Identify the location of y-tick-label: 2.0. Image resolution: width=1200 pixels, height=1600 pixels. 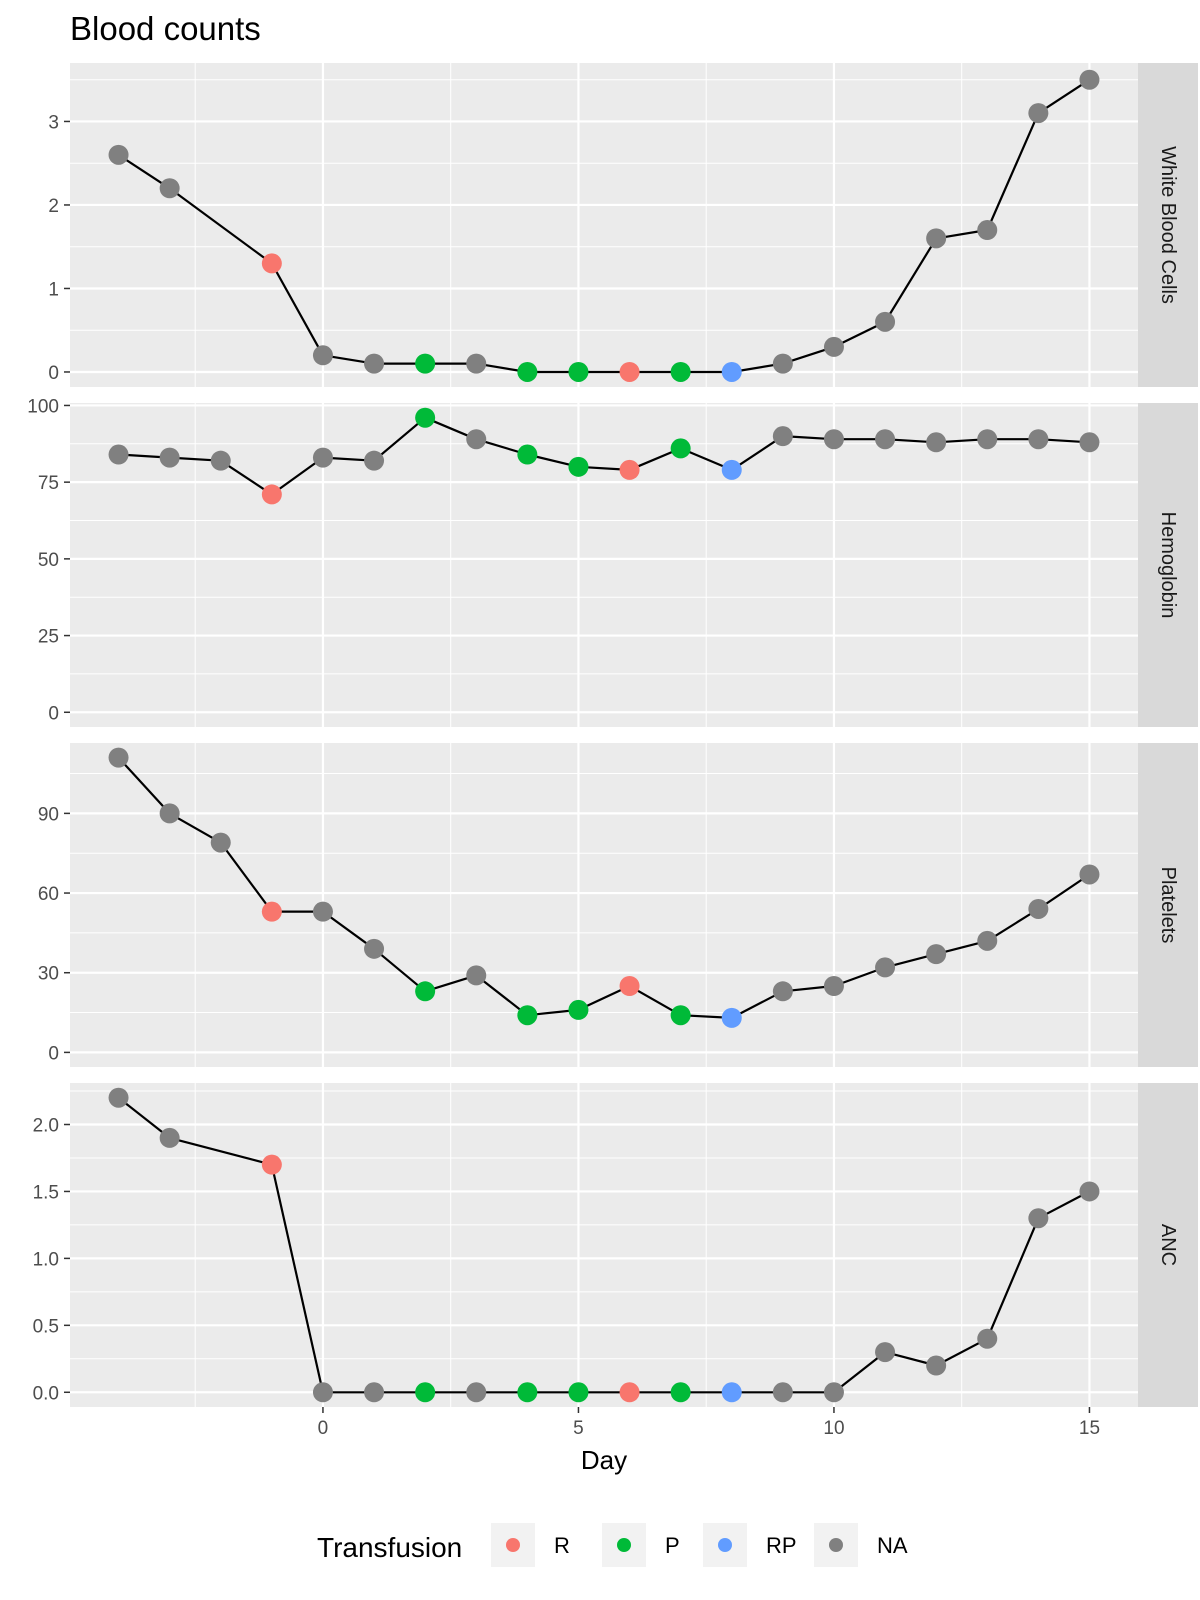
(46, 1126).